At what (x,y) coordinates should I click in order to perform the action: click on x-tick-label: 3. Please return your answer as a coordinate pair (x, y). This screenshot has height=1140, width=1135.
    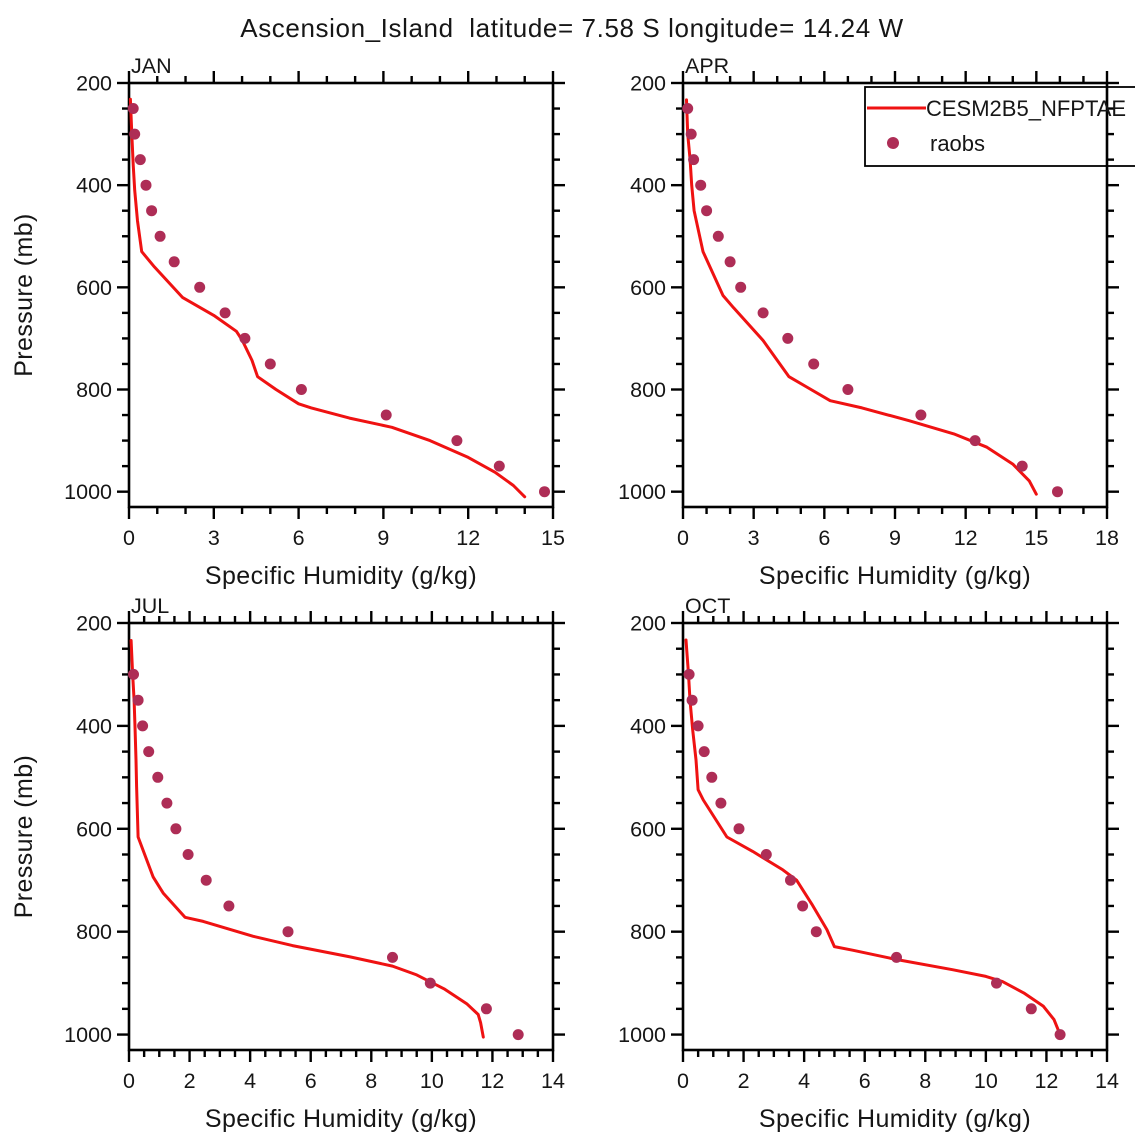
    Looking at the image, I should click on (754, 538).